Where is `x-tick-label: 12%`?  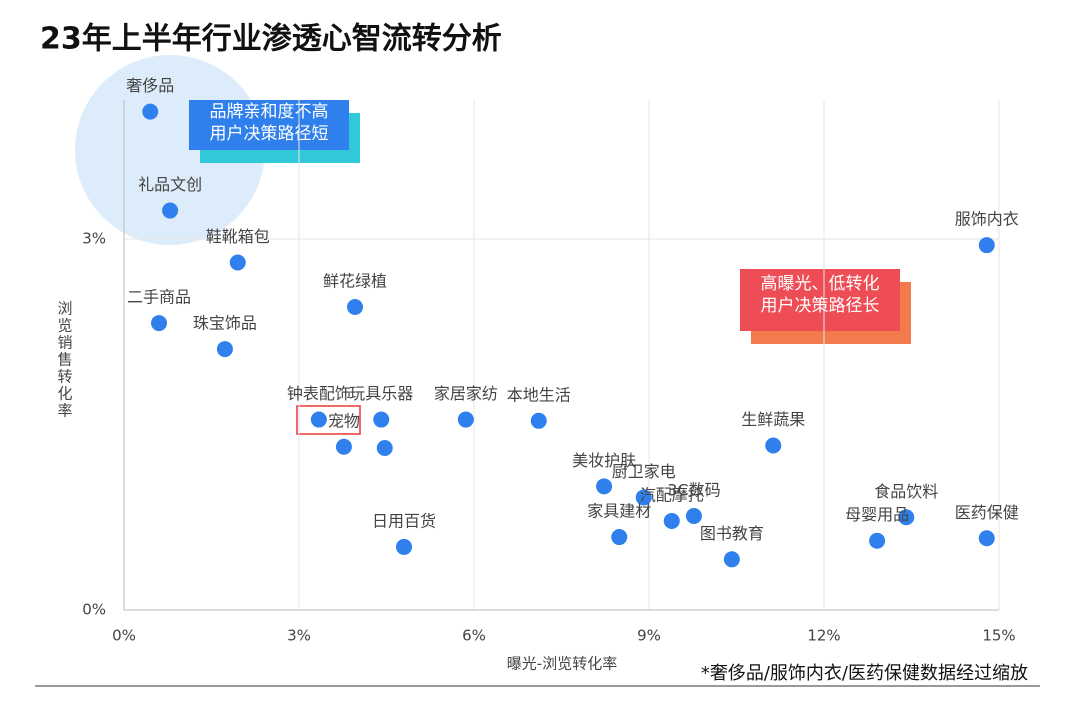
x-tick-label: 12% is located at coordinates (823, 636).